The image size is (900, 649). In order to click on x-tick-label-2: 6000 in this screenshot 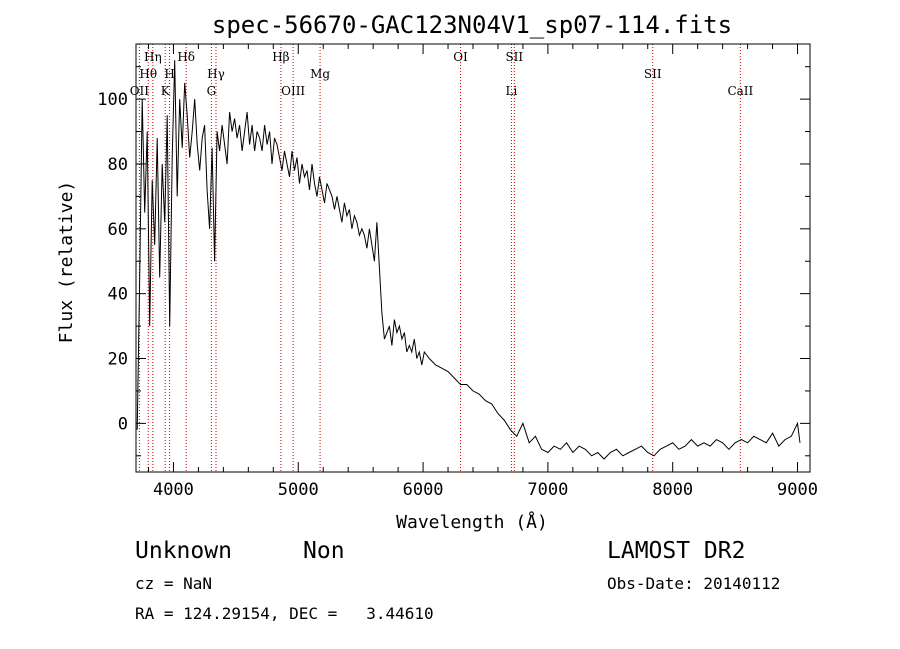, I will do `click(423, 490)`.